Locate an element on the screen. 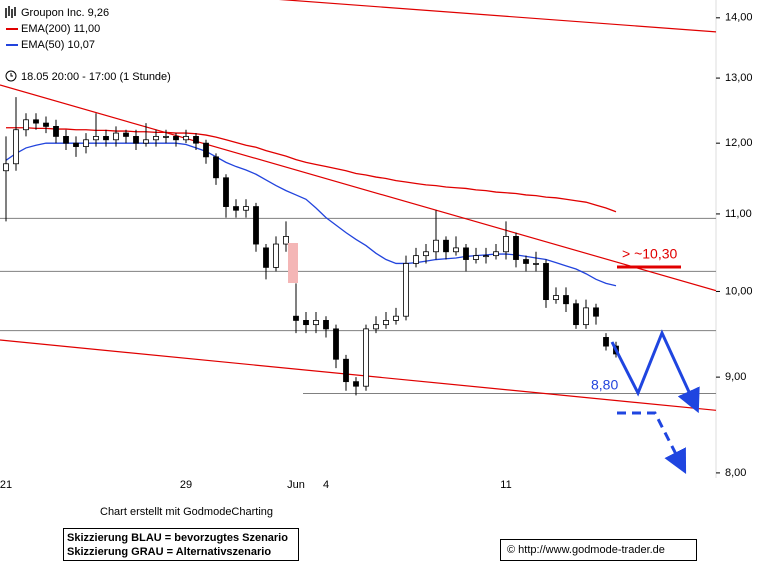 The image size is (758, 576). legend-icon is located at coordinates (10, 12).